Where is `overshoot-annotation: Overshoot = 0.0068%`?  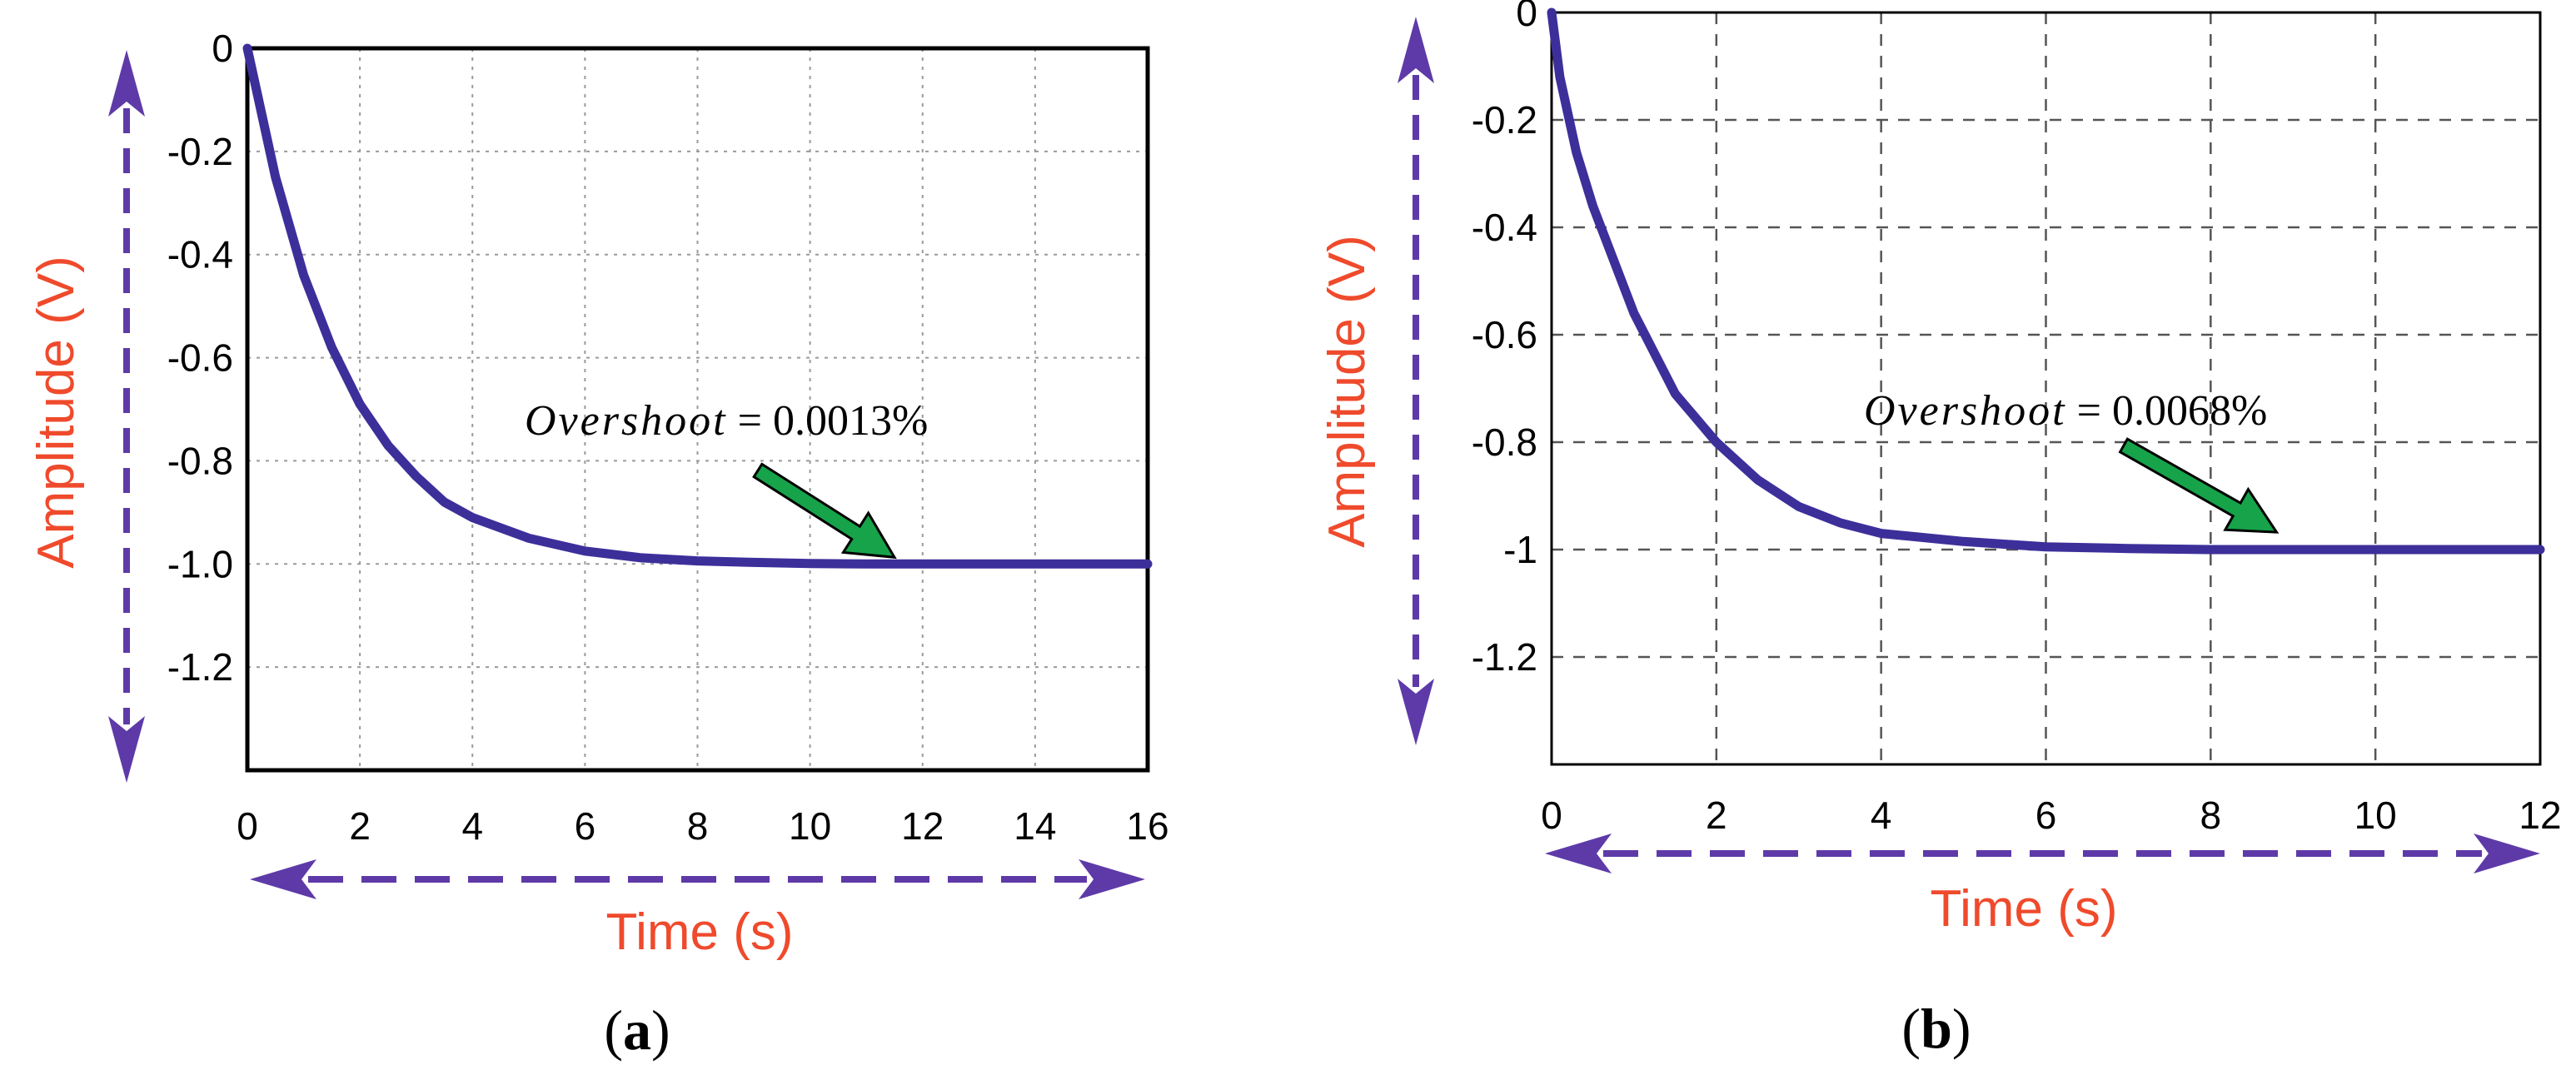 overshoot-annotation: Overshoot = 0.0068% is located at coordinates (2065, 411).